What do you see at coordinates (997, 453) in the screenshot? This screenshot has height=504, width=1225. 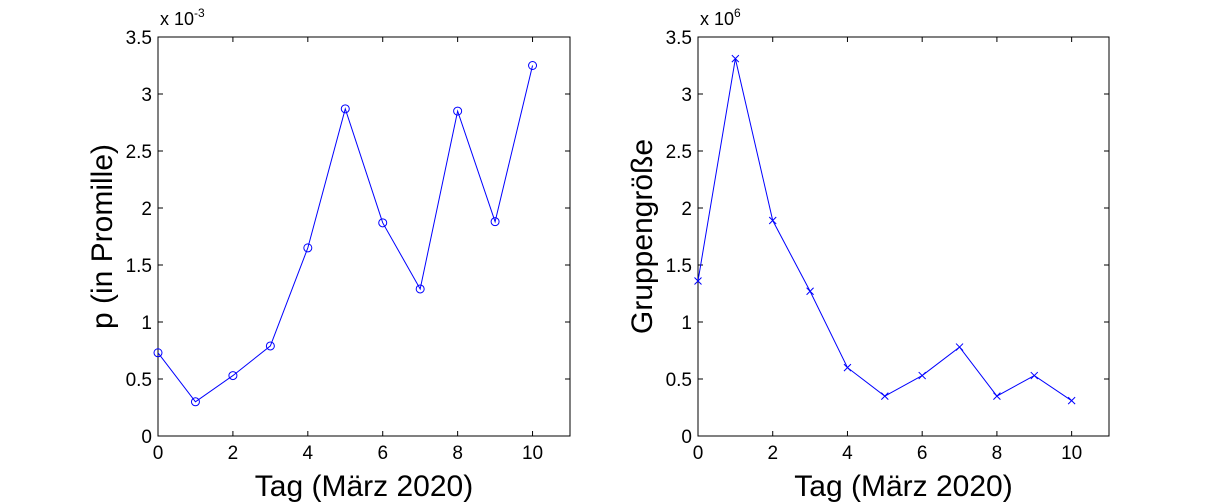 I see `right-x-tick-label: 8` at bounding box center [997, 453].